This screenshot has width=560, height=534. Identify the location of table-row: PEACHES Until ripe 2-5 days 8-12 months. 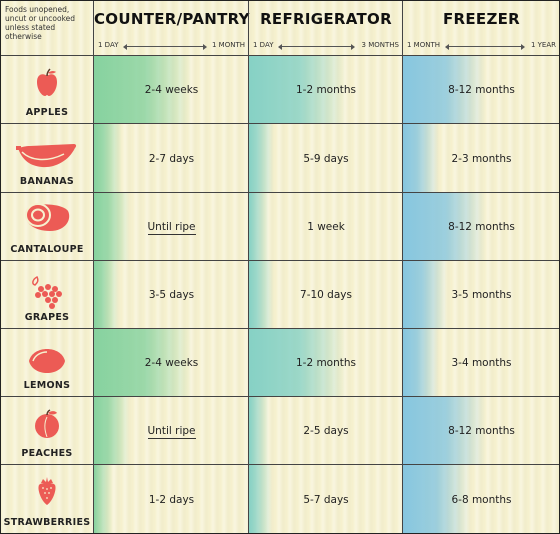
(280, 430).